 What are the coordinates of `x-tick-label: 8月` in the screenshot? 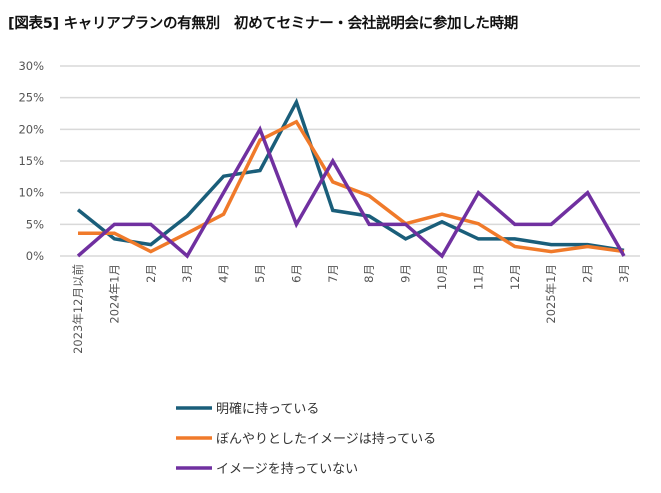 It's located at (369, 273).